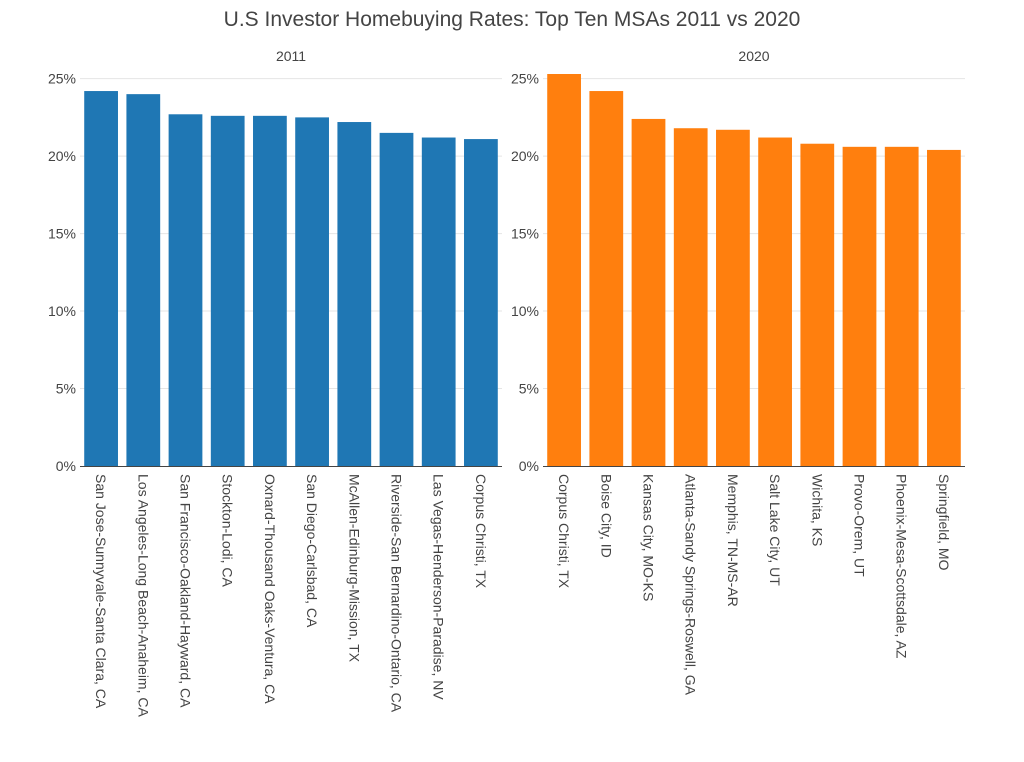 Image resolution: width=1024 pixels, height=762 pixels. What do you see at coordinates (186, 591) in the screenshot?
I see `x-tick-label: San Francisco-Oakland-Hayward, CA` at bounding box center [186, 591].